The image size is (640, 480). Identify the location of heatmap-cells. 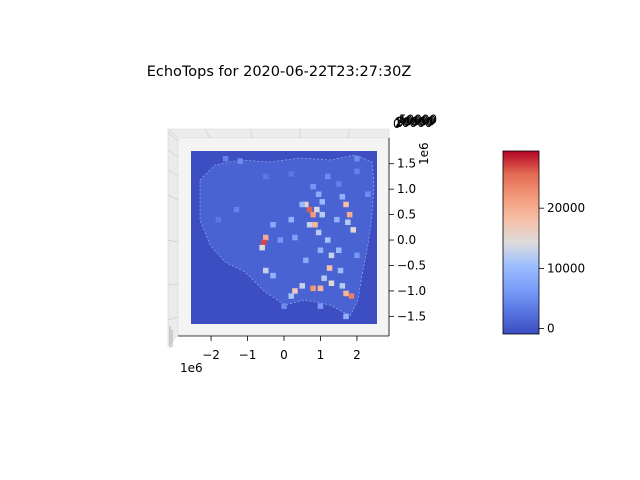
(293, 237).